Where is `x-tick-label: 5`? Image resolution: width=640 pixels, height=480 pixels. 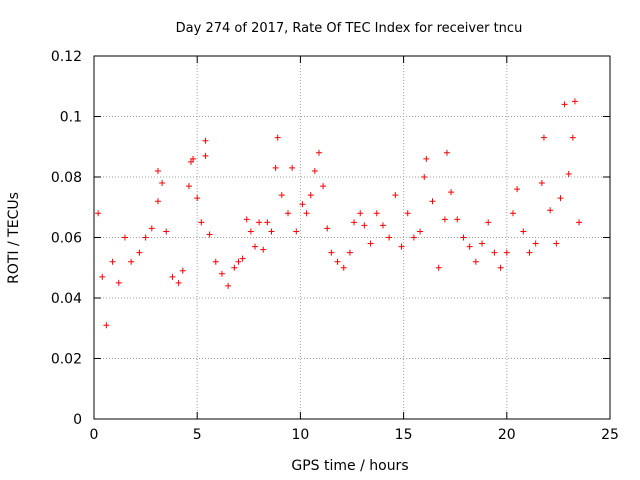 x-tick-label: 5 is located at coordinates (197, 435).